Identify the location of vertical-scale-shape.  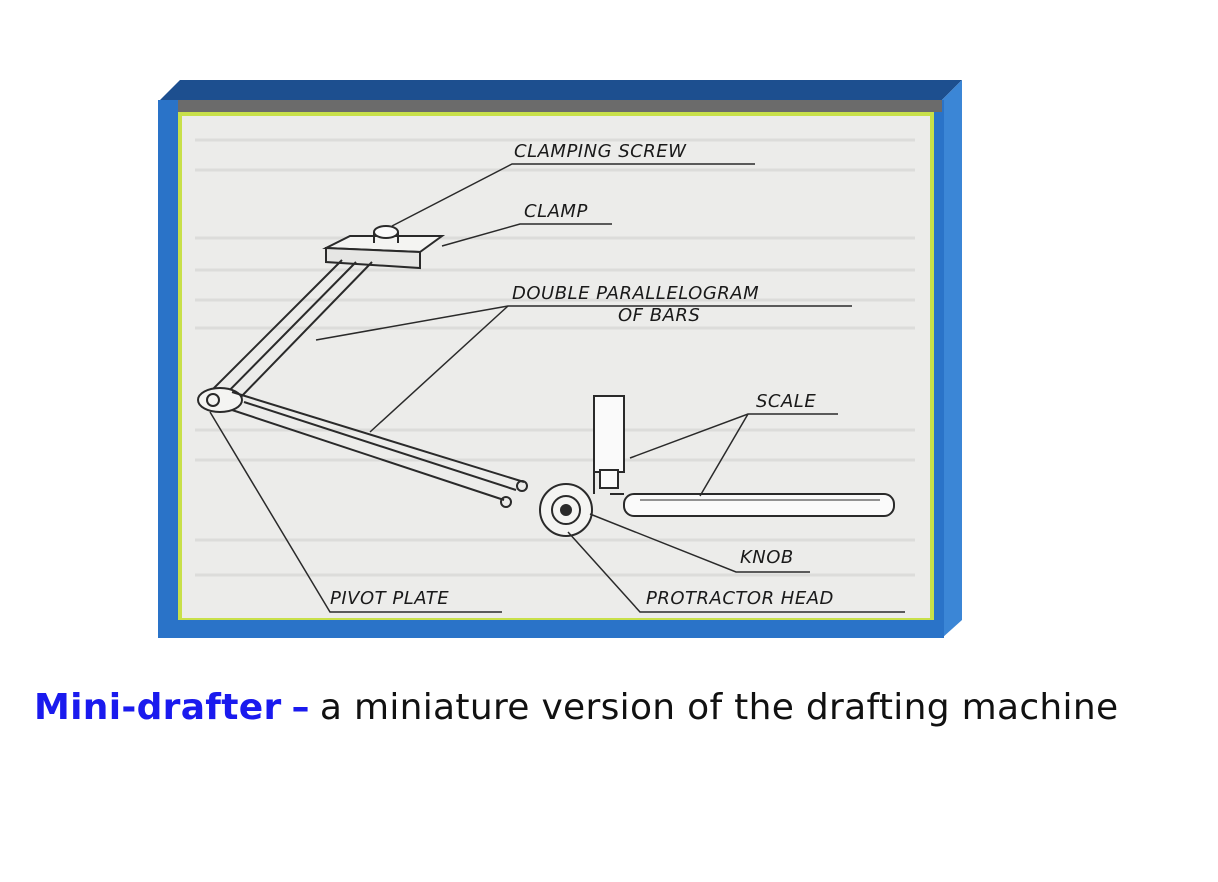
(609, 434).